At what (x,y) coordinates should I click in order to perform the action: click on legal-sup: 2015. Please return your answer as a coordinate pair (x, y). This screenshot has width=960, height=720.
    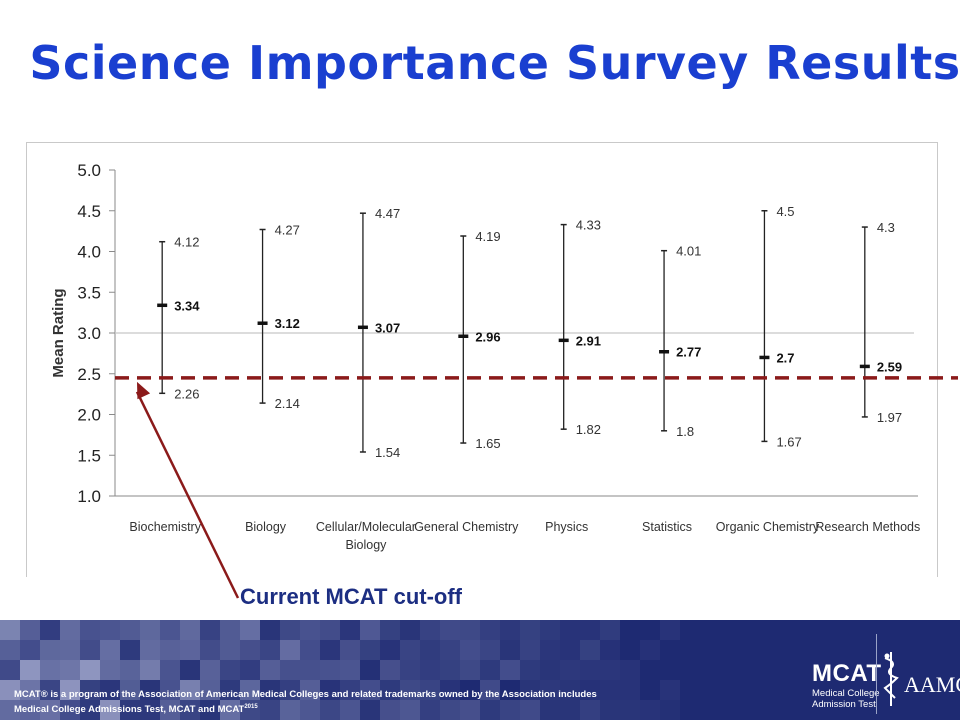
    Looking at the image, I should click on (251, 707).